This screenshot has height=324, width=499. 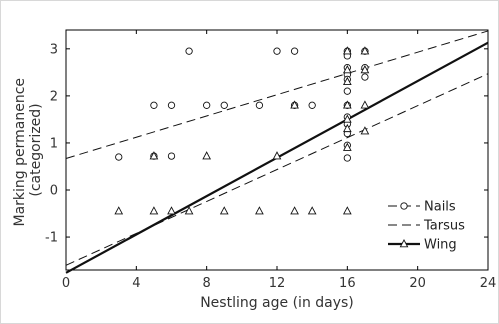 I want to click on x-tick-label: 24, so click(x=488, y=283).